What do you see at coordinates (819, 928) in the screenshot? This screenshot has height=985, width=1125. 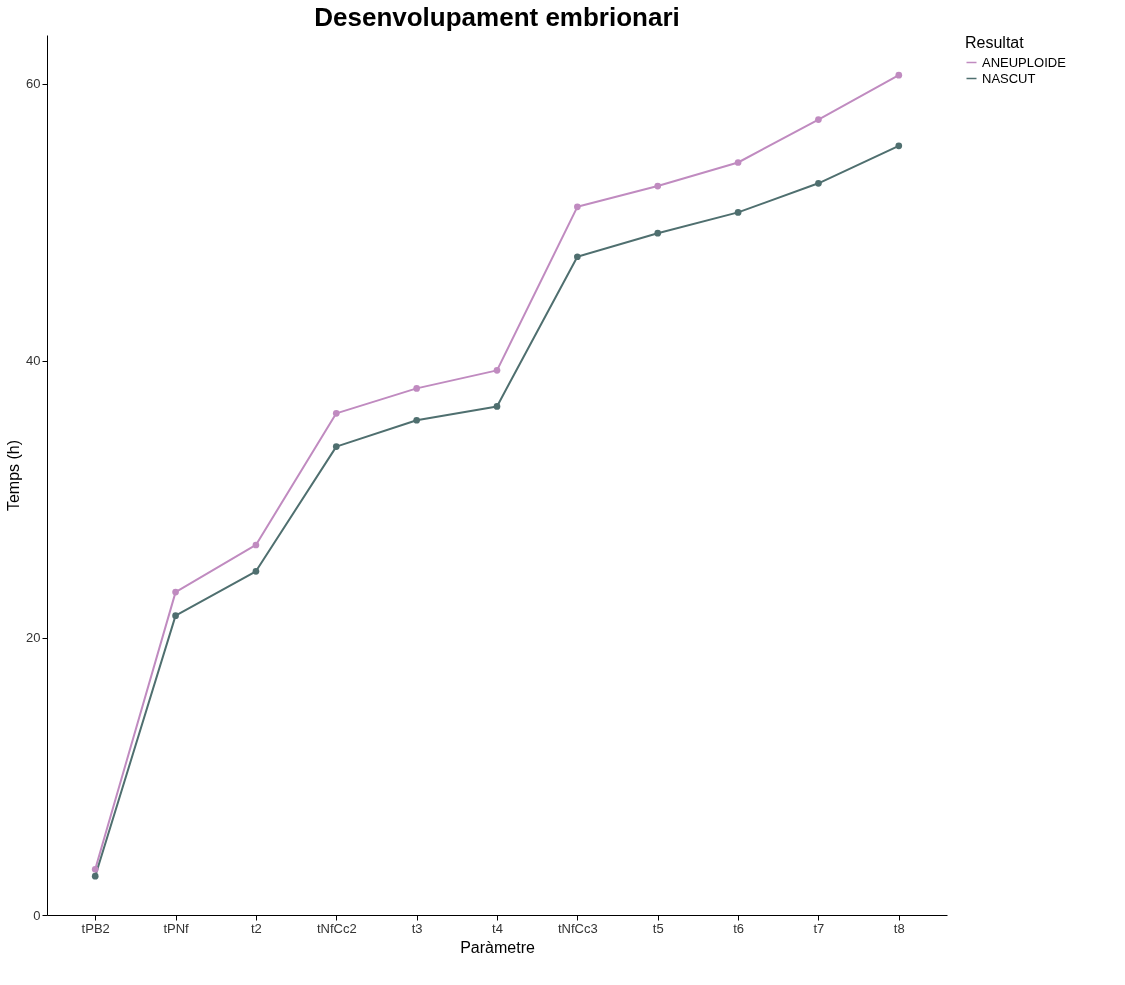 I see `x-tick-label: t7` at bounding box center [819, 928].